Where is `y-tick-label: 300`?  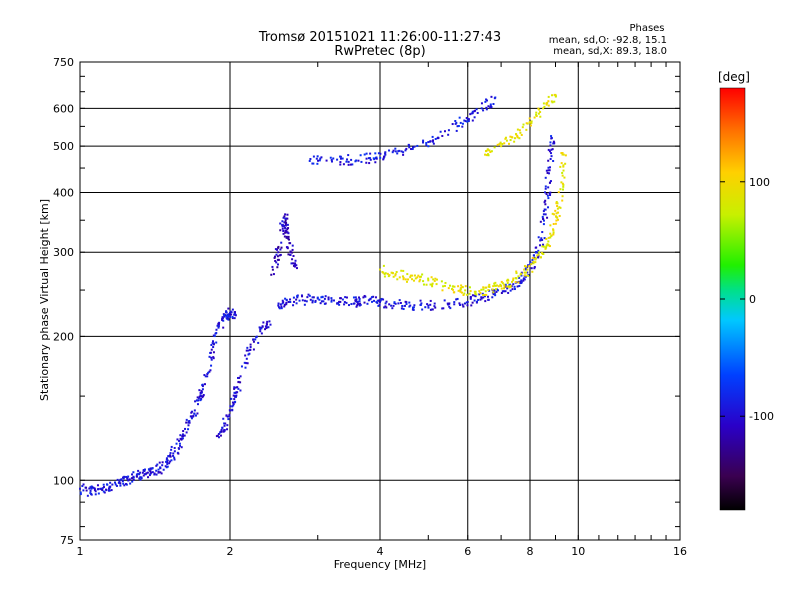 y-tick-label: 300 is located at coordinates (63, 252).